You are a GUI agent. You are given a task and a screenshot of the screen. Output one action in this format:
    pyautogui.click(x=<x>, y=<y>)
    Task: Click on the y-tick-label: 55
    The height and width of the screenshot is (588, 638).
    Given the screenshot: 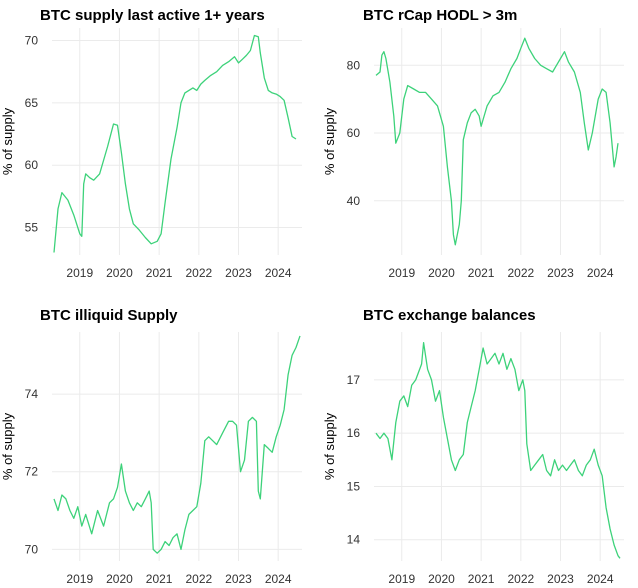 What is the action you would take?
    pyautogui.click(x=32, y=228)
    